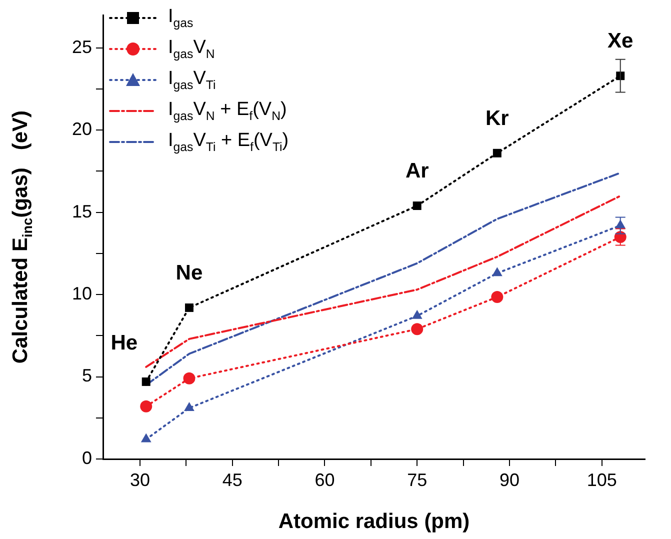 Image resolution: width=671 pixels, height=539 pixels. I want to click on x-tick-label: 105, so click(601, 480).